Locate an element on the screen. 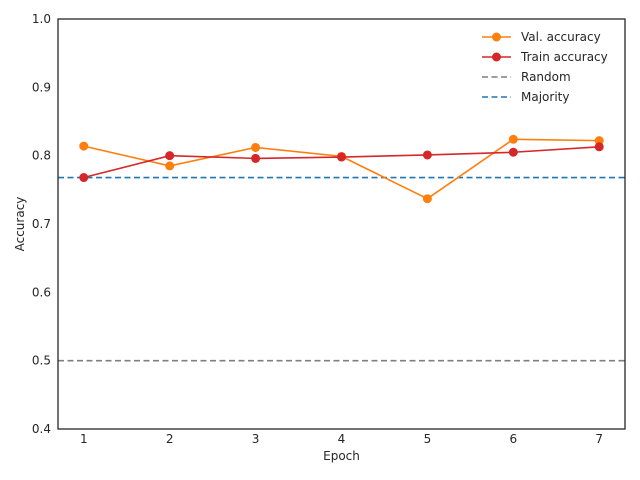 This screenshot has height=480, width=640. y-axis-label: Accuracy is located at coordinates (20, 224).